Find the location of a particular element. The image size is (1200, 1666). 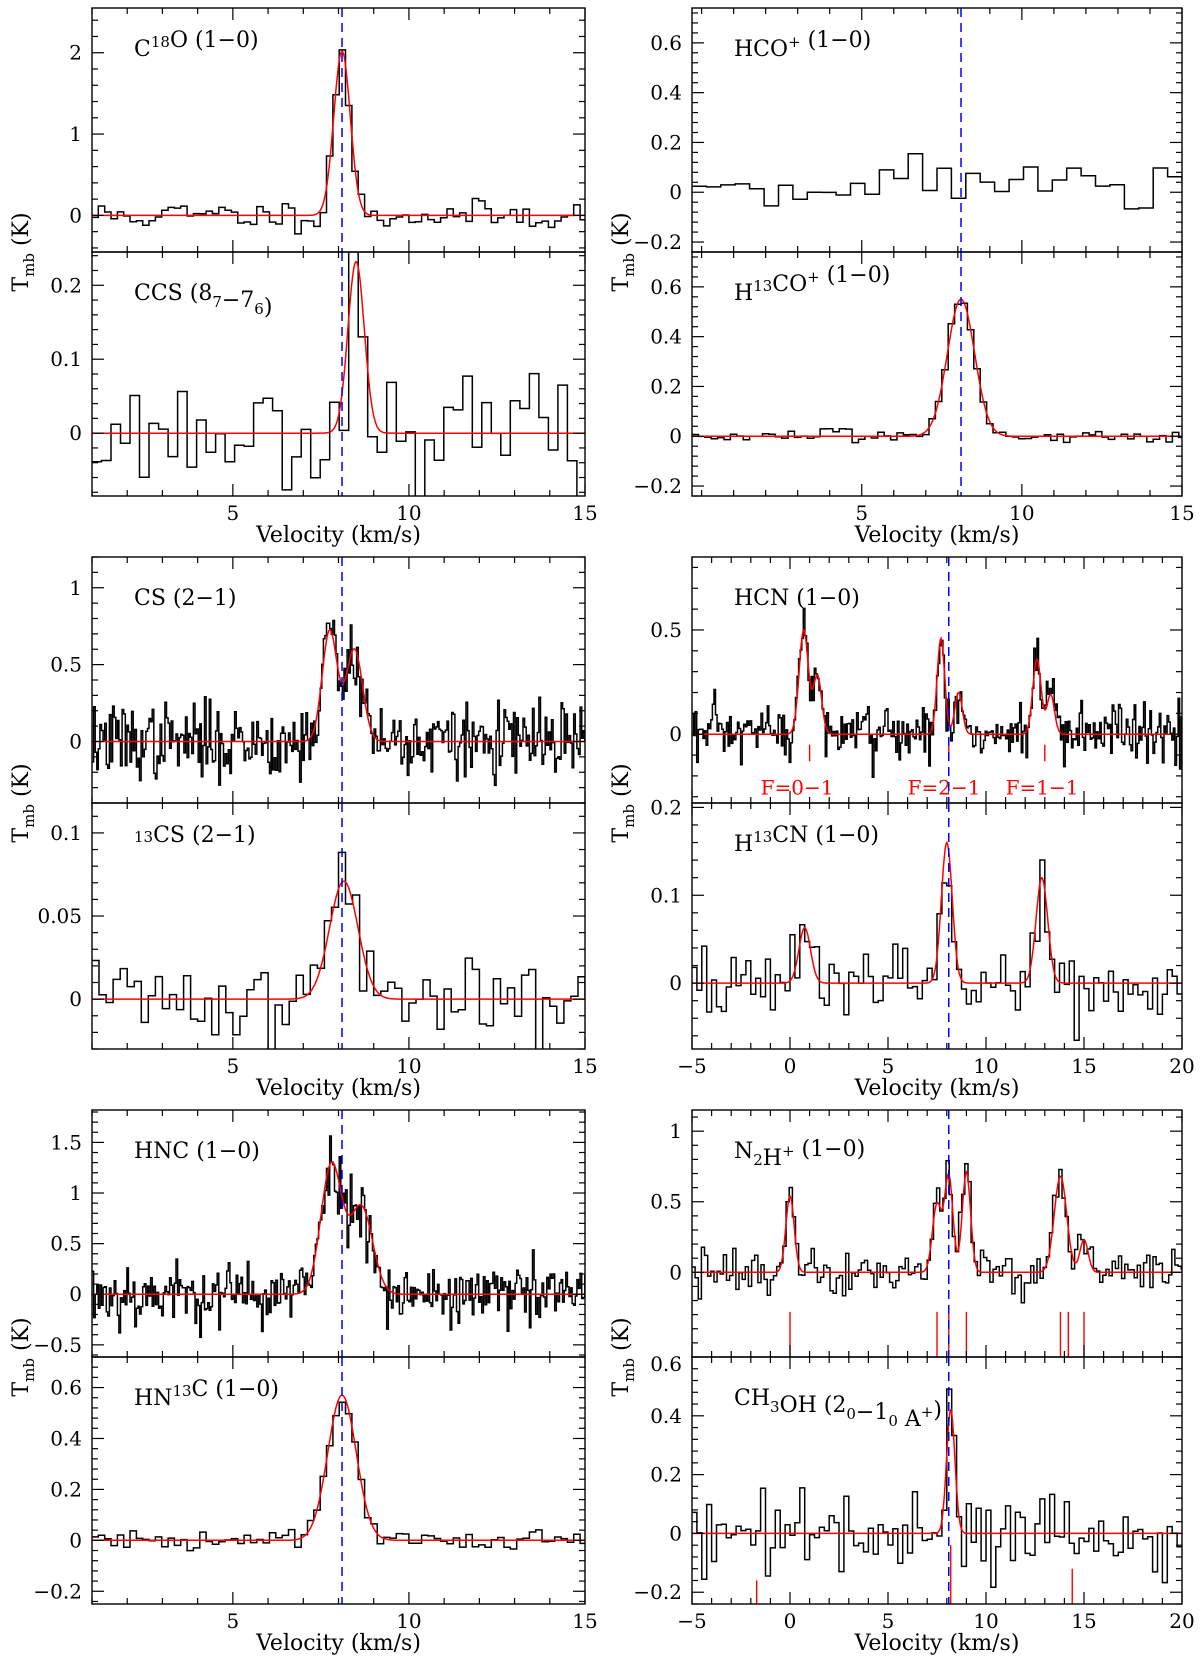

panel-label-h13co+-part-3: + is located at coordinates (813, 277).